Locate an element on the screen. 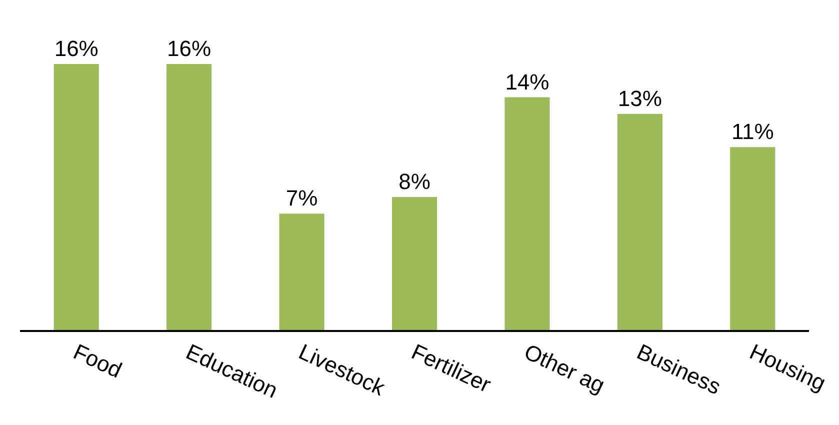  data-label: 8% is located at coordinates (414, 181).